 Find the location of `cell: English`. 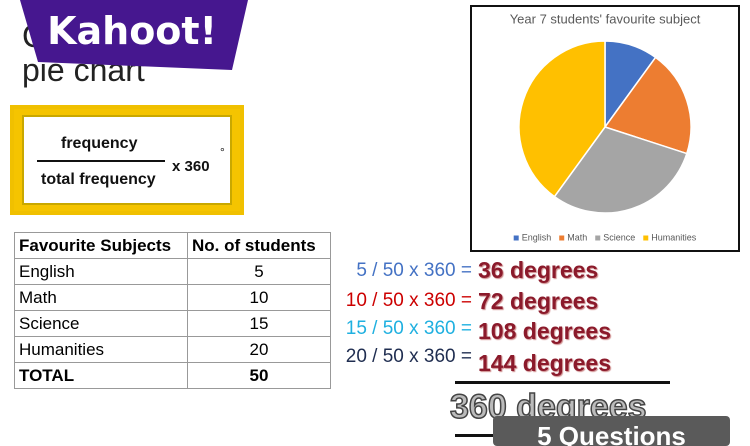

cell: English is located at coordinates (101, 271).